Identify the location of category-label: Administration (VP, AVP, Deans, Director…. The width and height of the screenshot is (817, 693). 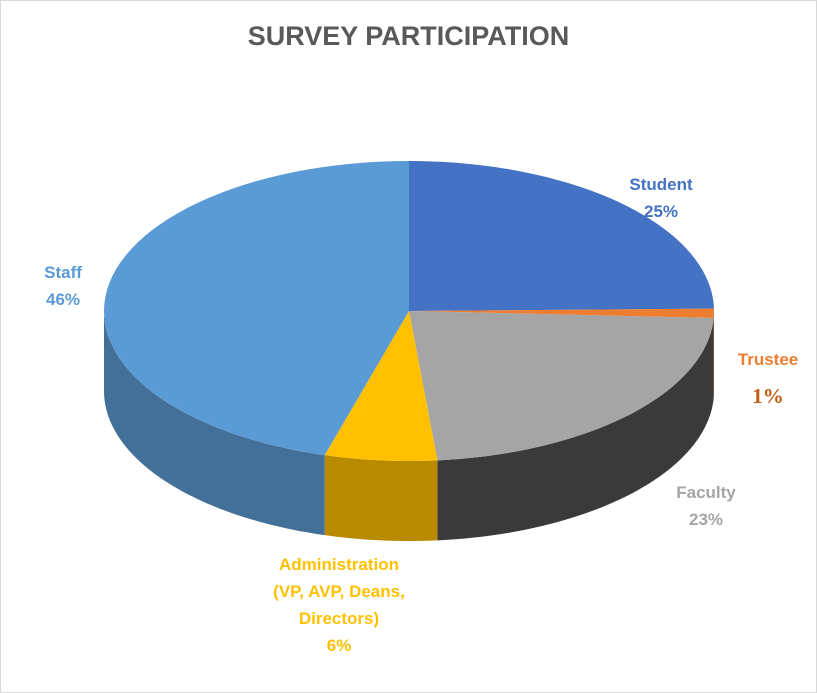
(339, 591).